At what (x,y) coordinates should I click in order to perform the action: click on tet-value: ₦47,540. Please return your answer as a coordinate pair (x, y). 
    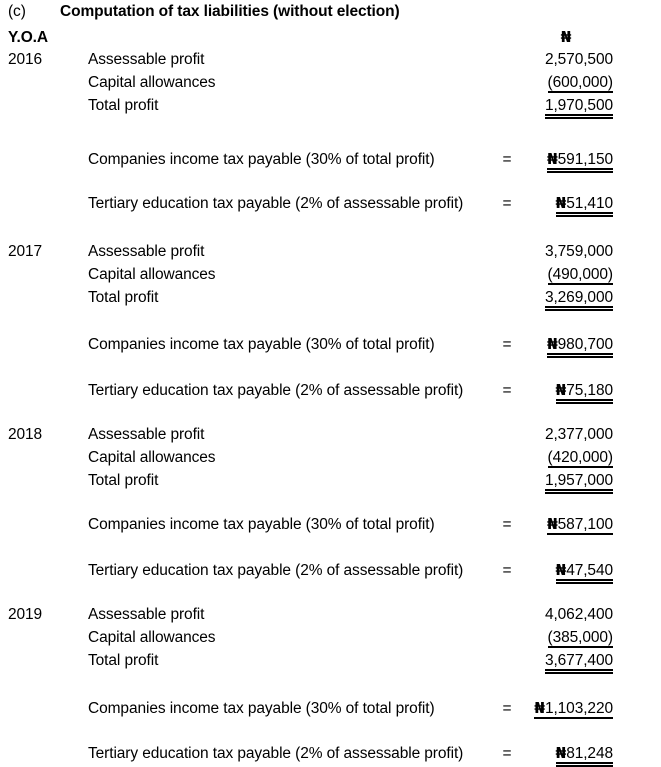
    Looking at the image, I should click on (584, 572).